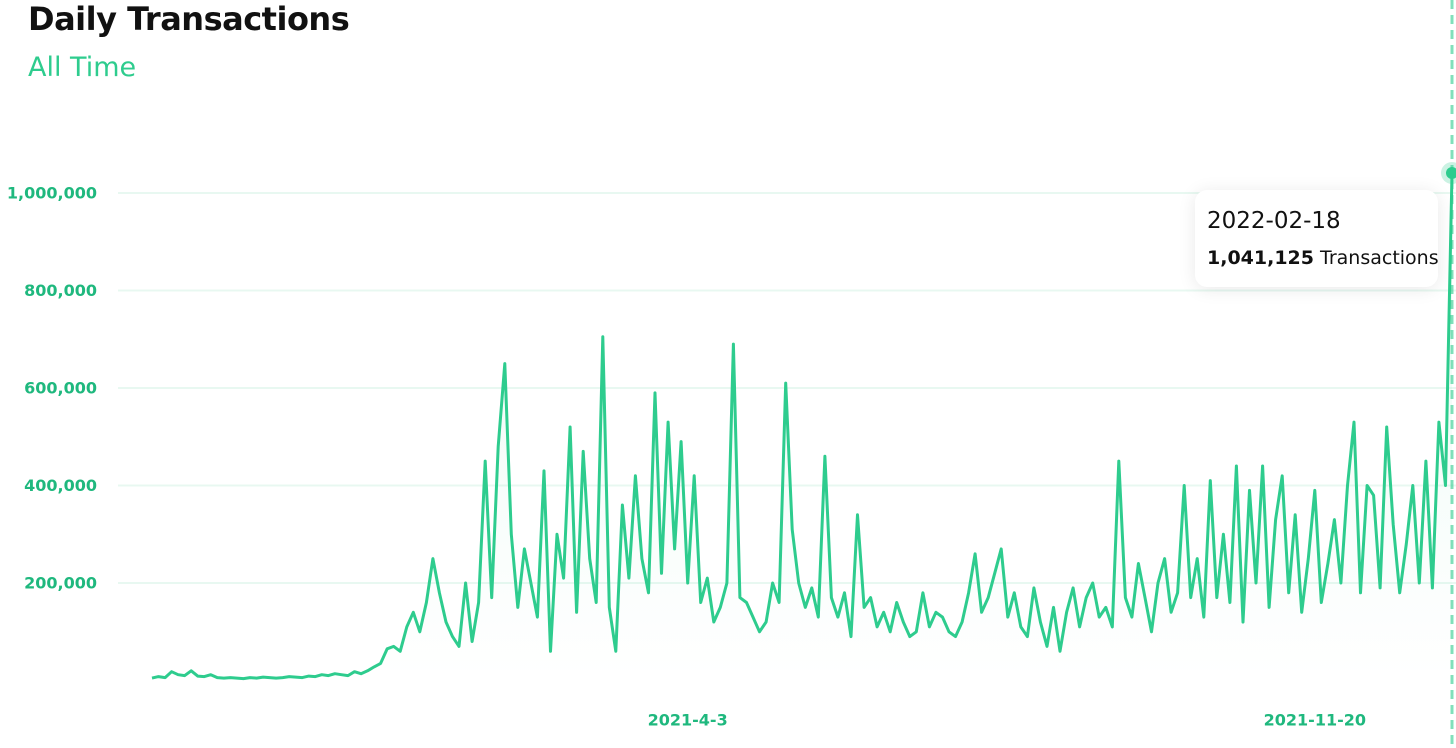 Image resolution: width=1456 pixels, height=748 pixels. Describe the element at coordinates (60, 290) in the screenshot. I see `y-tick-label: 800,000` at that location.